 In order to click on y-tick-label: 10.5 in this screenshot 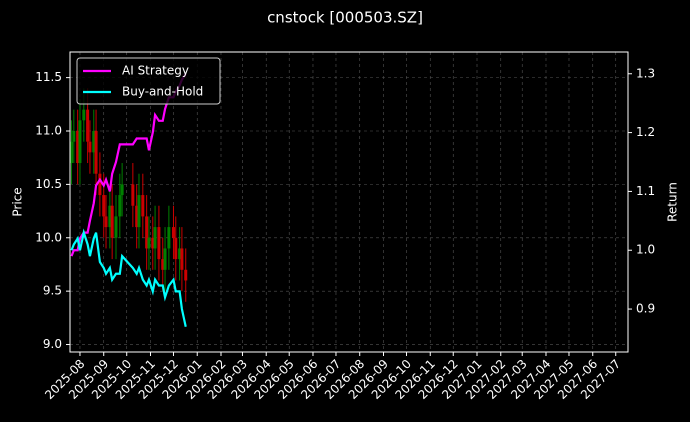, I will do `click(48, 184)`.